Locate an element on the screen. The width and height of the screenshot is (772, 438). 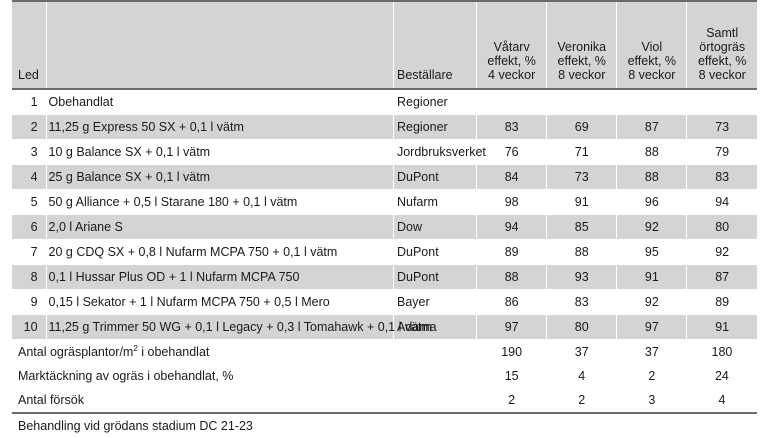
effect-value: 69 is located at coordinates (581, 127).